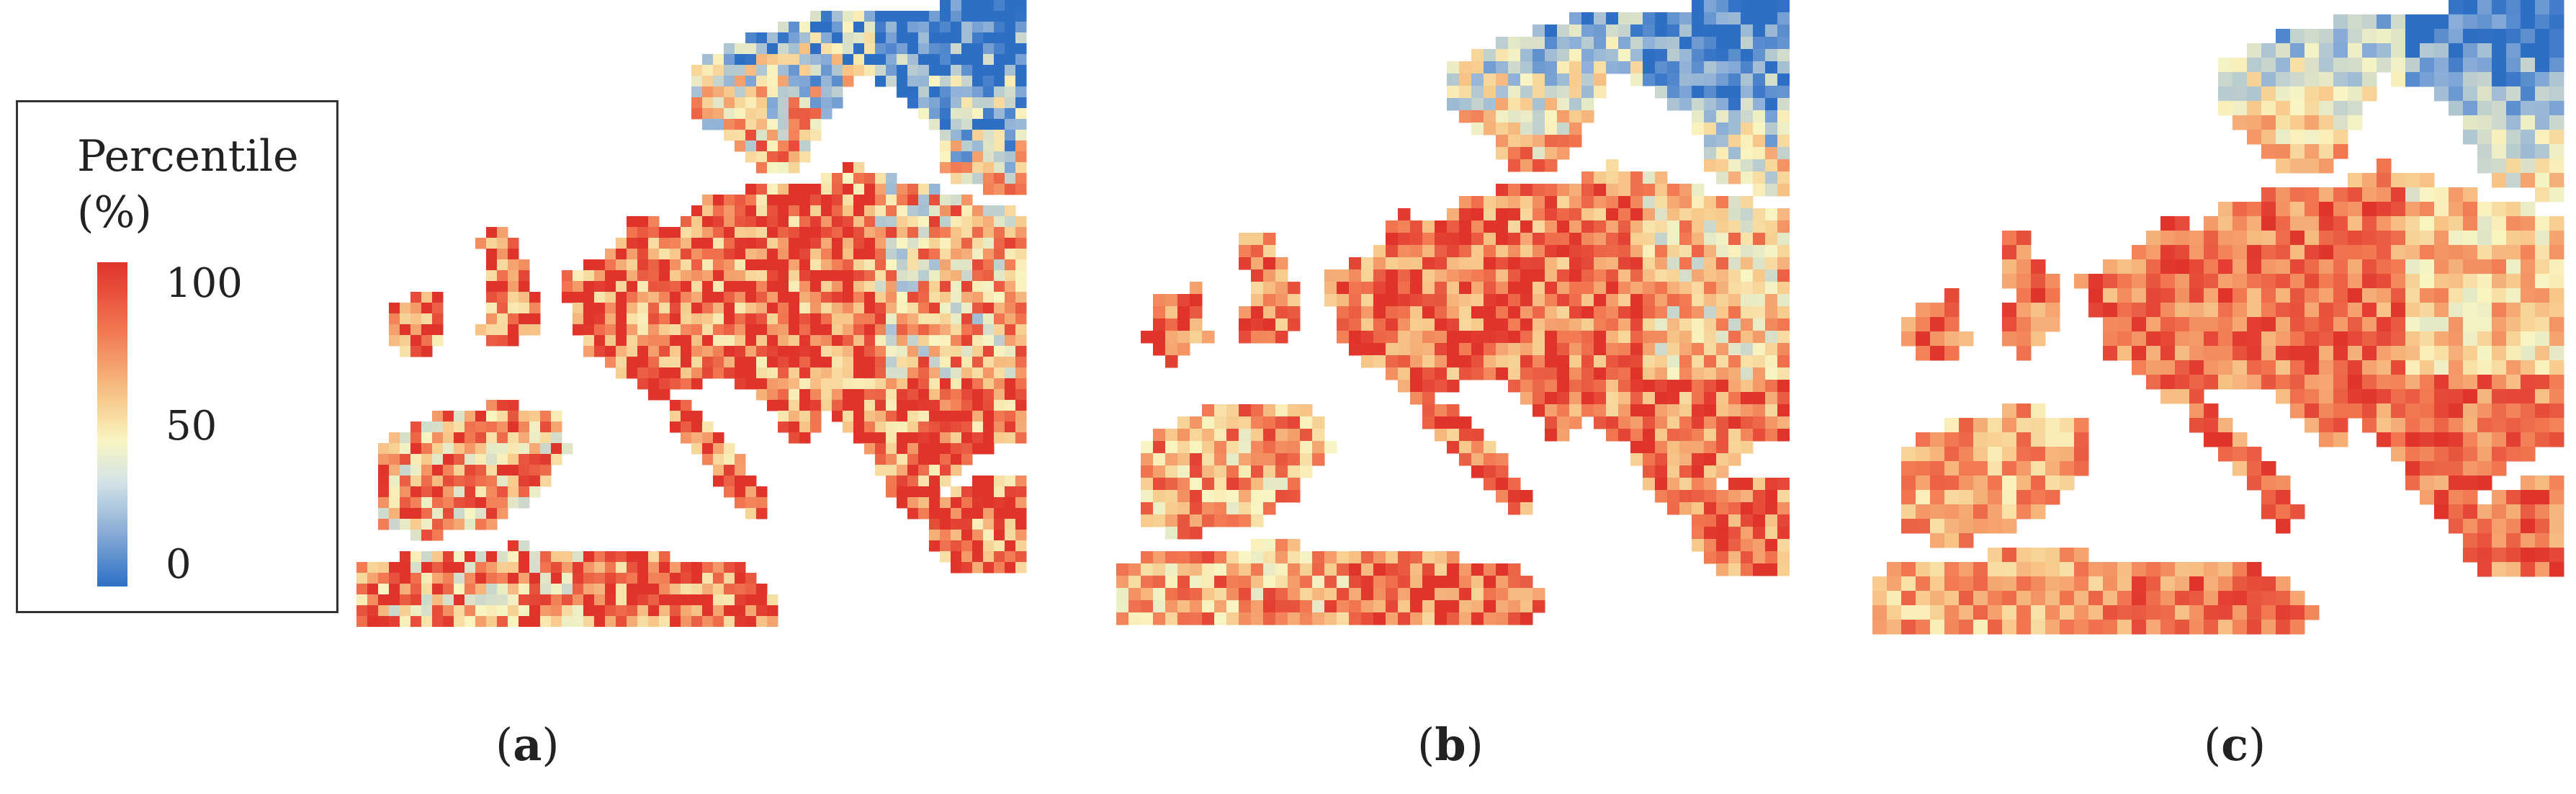 Image resolution: width=2576 pixels, height=794 pixels. Describe the element at coordinates (177, 356) in the screenshot. I see `legend: Percentile (%) 100 50 0` at that location.